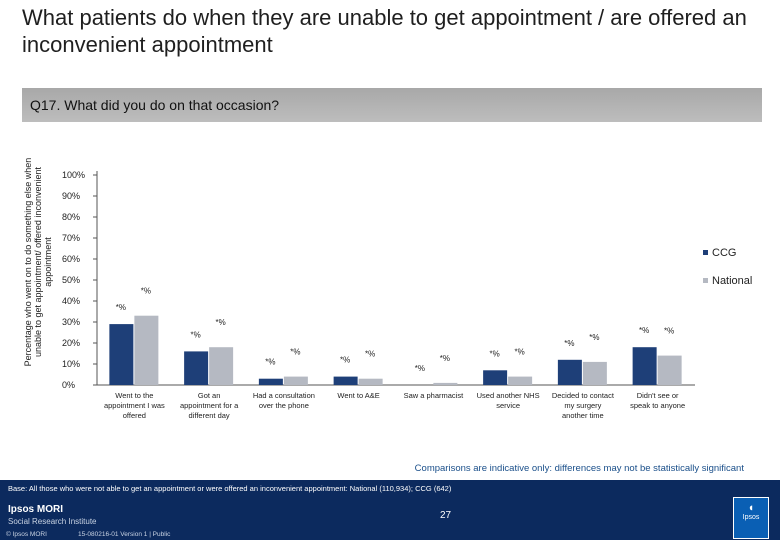 The image size is (780, 540). What do you see at coordinates (434, 395) in the screenshot?
I see `x-category-label: Saw a pharmacist` at bounding box center [434, 395].